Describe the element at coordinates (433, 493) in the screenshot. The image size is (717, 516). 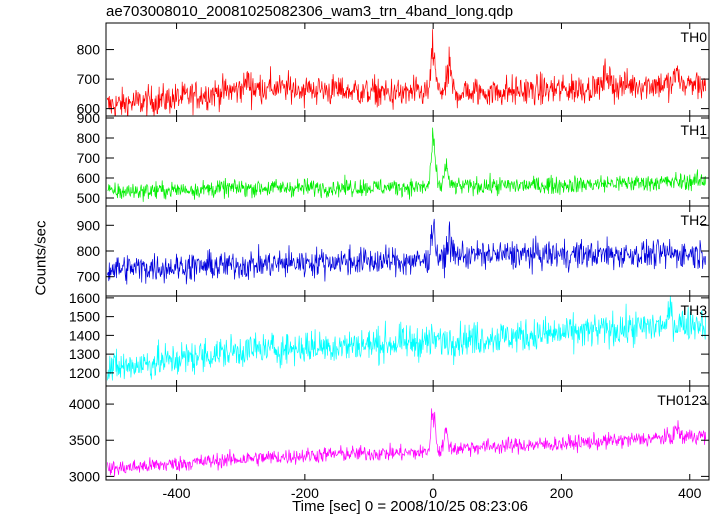
I see `x-tick-label: 0` at that location.